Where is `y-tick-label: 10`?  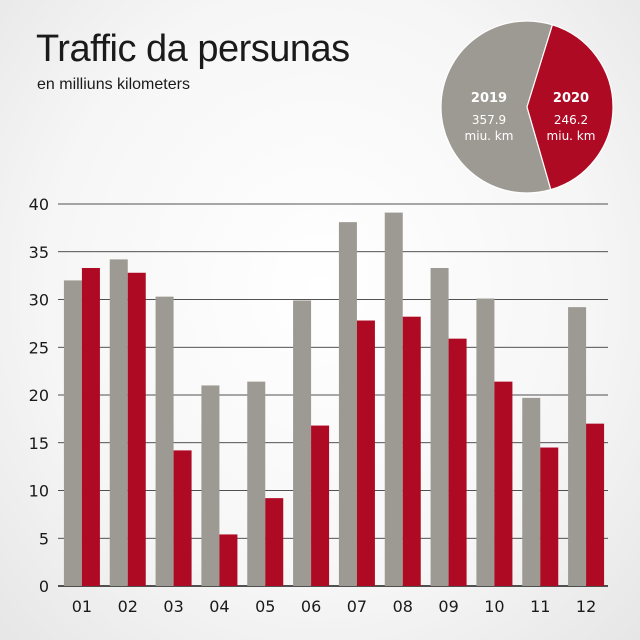 y-tick-label: 10 is located at coordinates (39, 491).